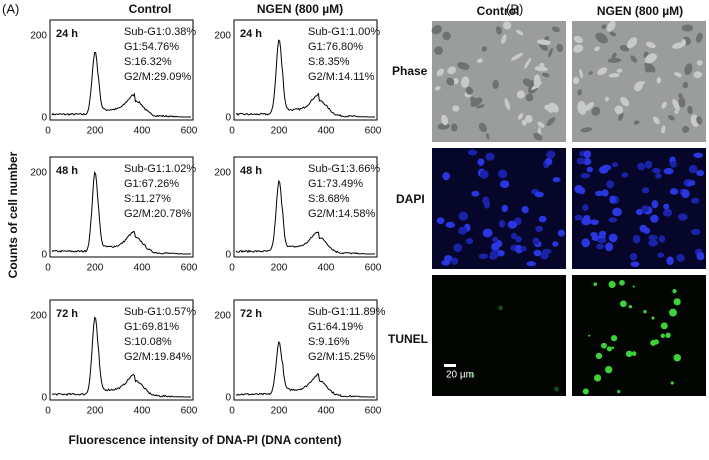 The height and width of the screenshot is (460, 709). What do you see at coordinates (251, 34) in the screenshot?
I see `time-label: 24 h` at bounding box center [251, 34].